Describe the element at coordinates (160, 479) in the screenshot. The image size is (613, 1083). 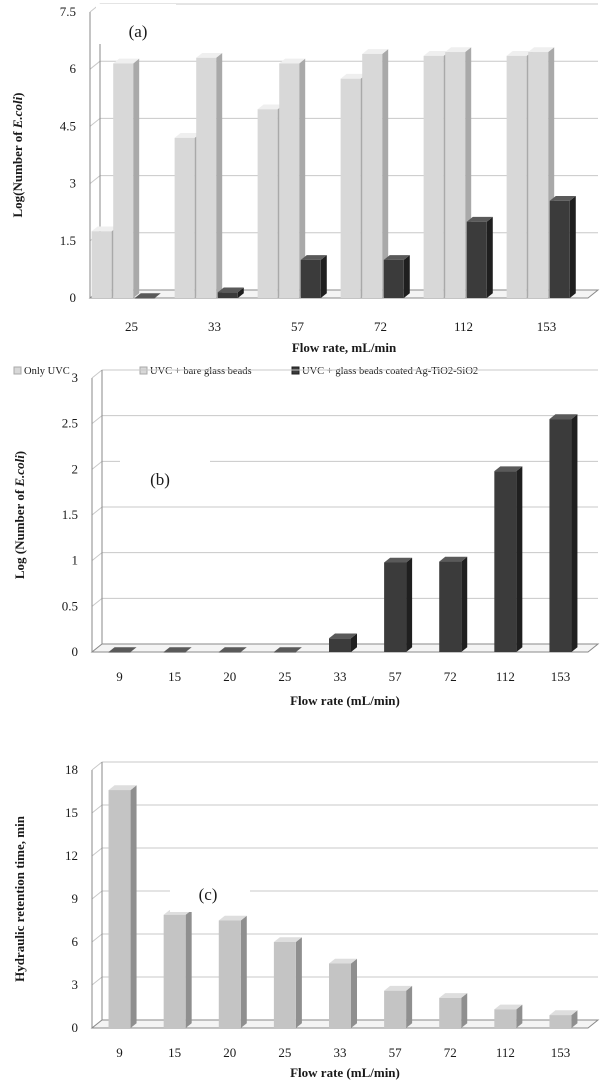
I see `panel-label: (b)` at that location.